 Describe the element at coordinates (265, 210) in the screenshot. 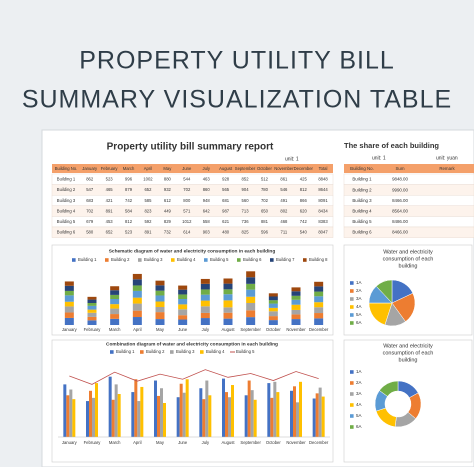

I see `table-cell: 650` at that location.